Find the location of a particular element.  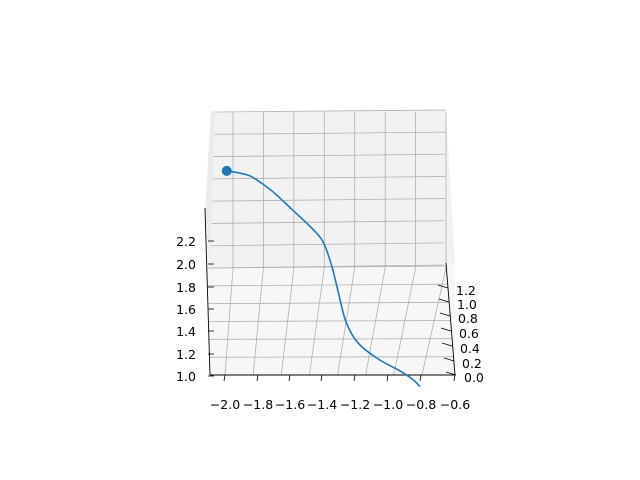

y-tick-label: 0.0 is located at coordinates (474, 377).